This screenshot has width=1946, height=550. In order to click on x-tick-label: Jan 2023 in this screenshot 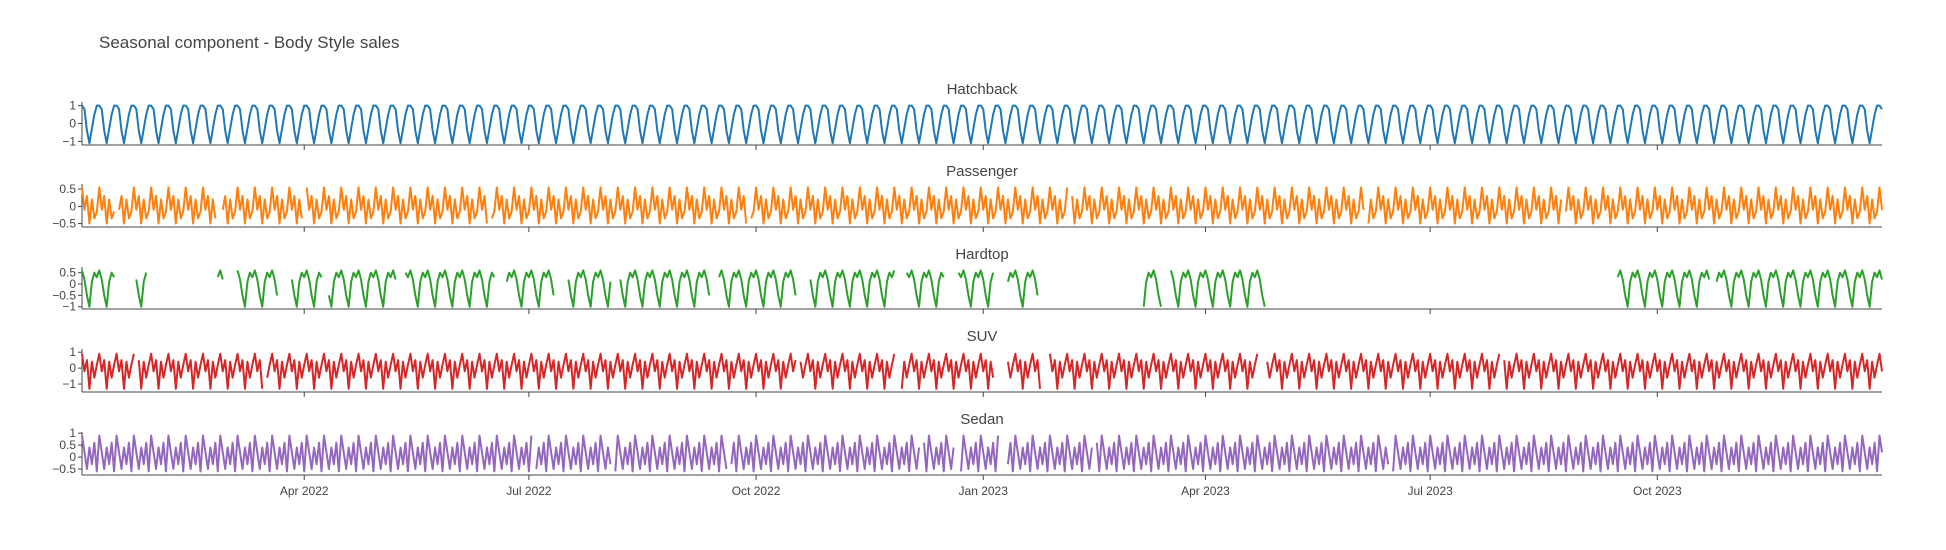, I will do `click(984, 491)`.